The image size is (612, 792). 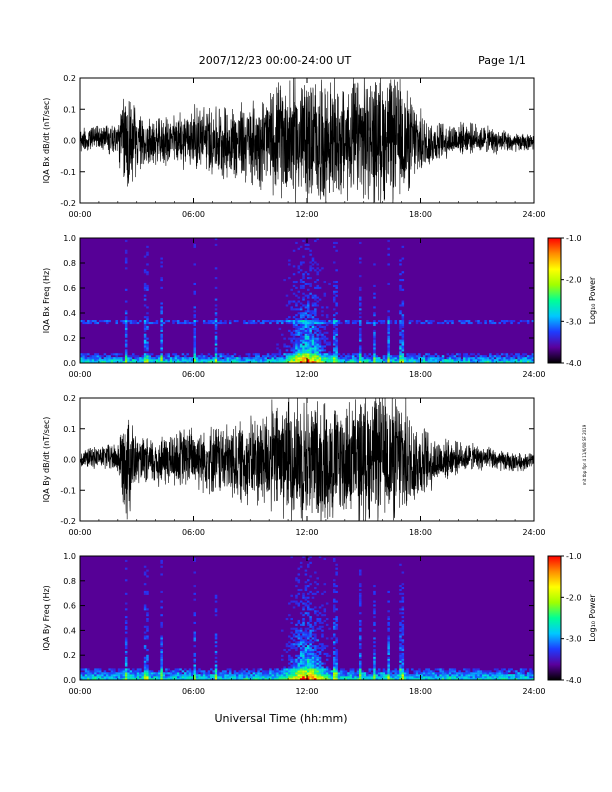 I want to click on by-spectrogram-image, so click(x=307, y=618).